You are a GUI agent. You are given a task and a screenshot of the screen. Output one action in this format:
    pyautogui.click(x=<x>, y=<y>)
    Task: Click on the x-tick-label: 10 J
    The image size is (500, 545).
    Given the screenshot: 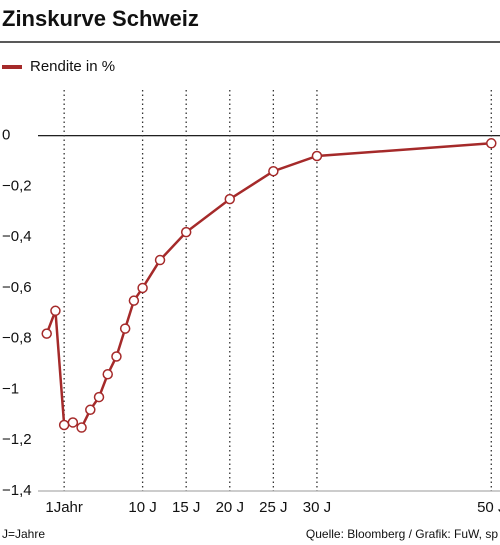 What is the action you would take?
    pyautogui.click(x=142, y=507)
    